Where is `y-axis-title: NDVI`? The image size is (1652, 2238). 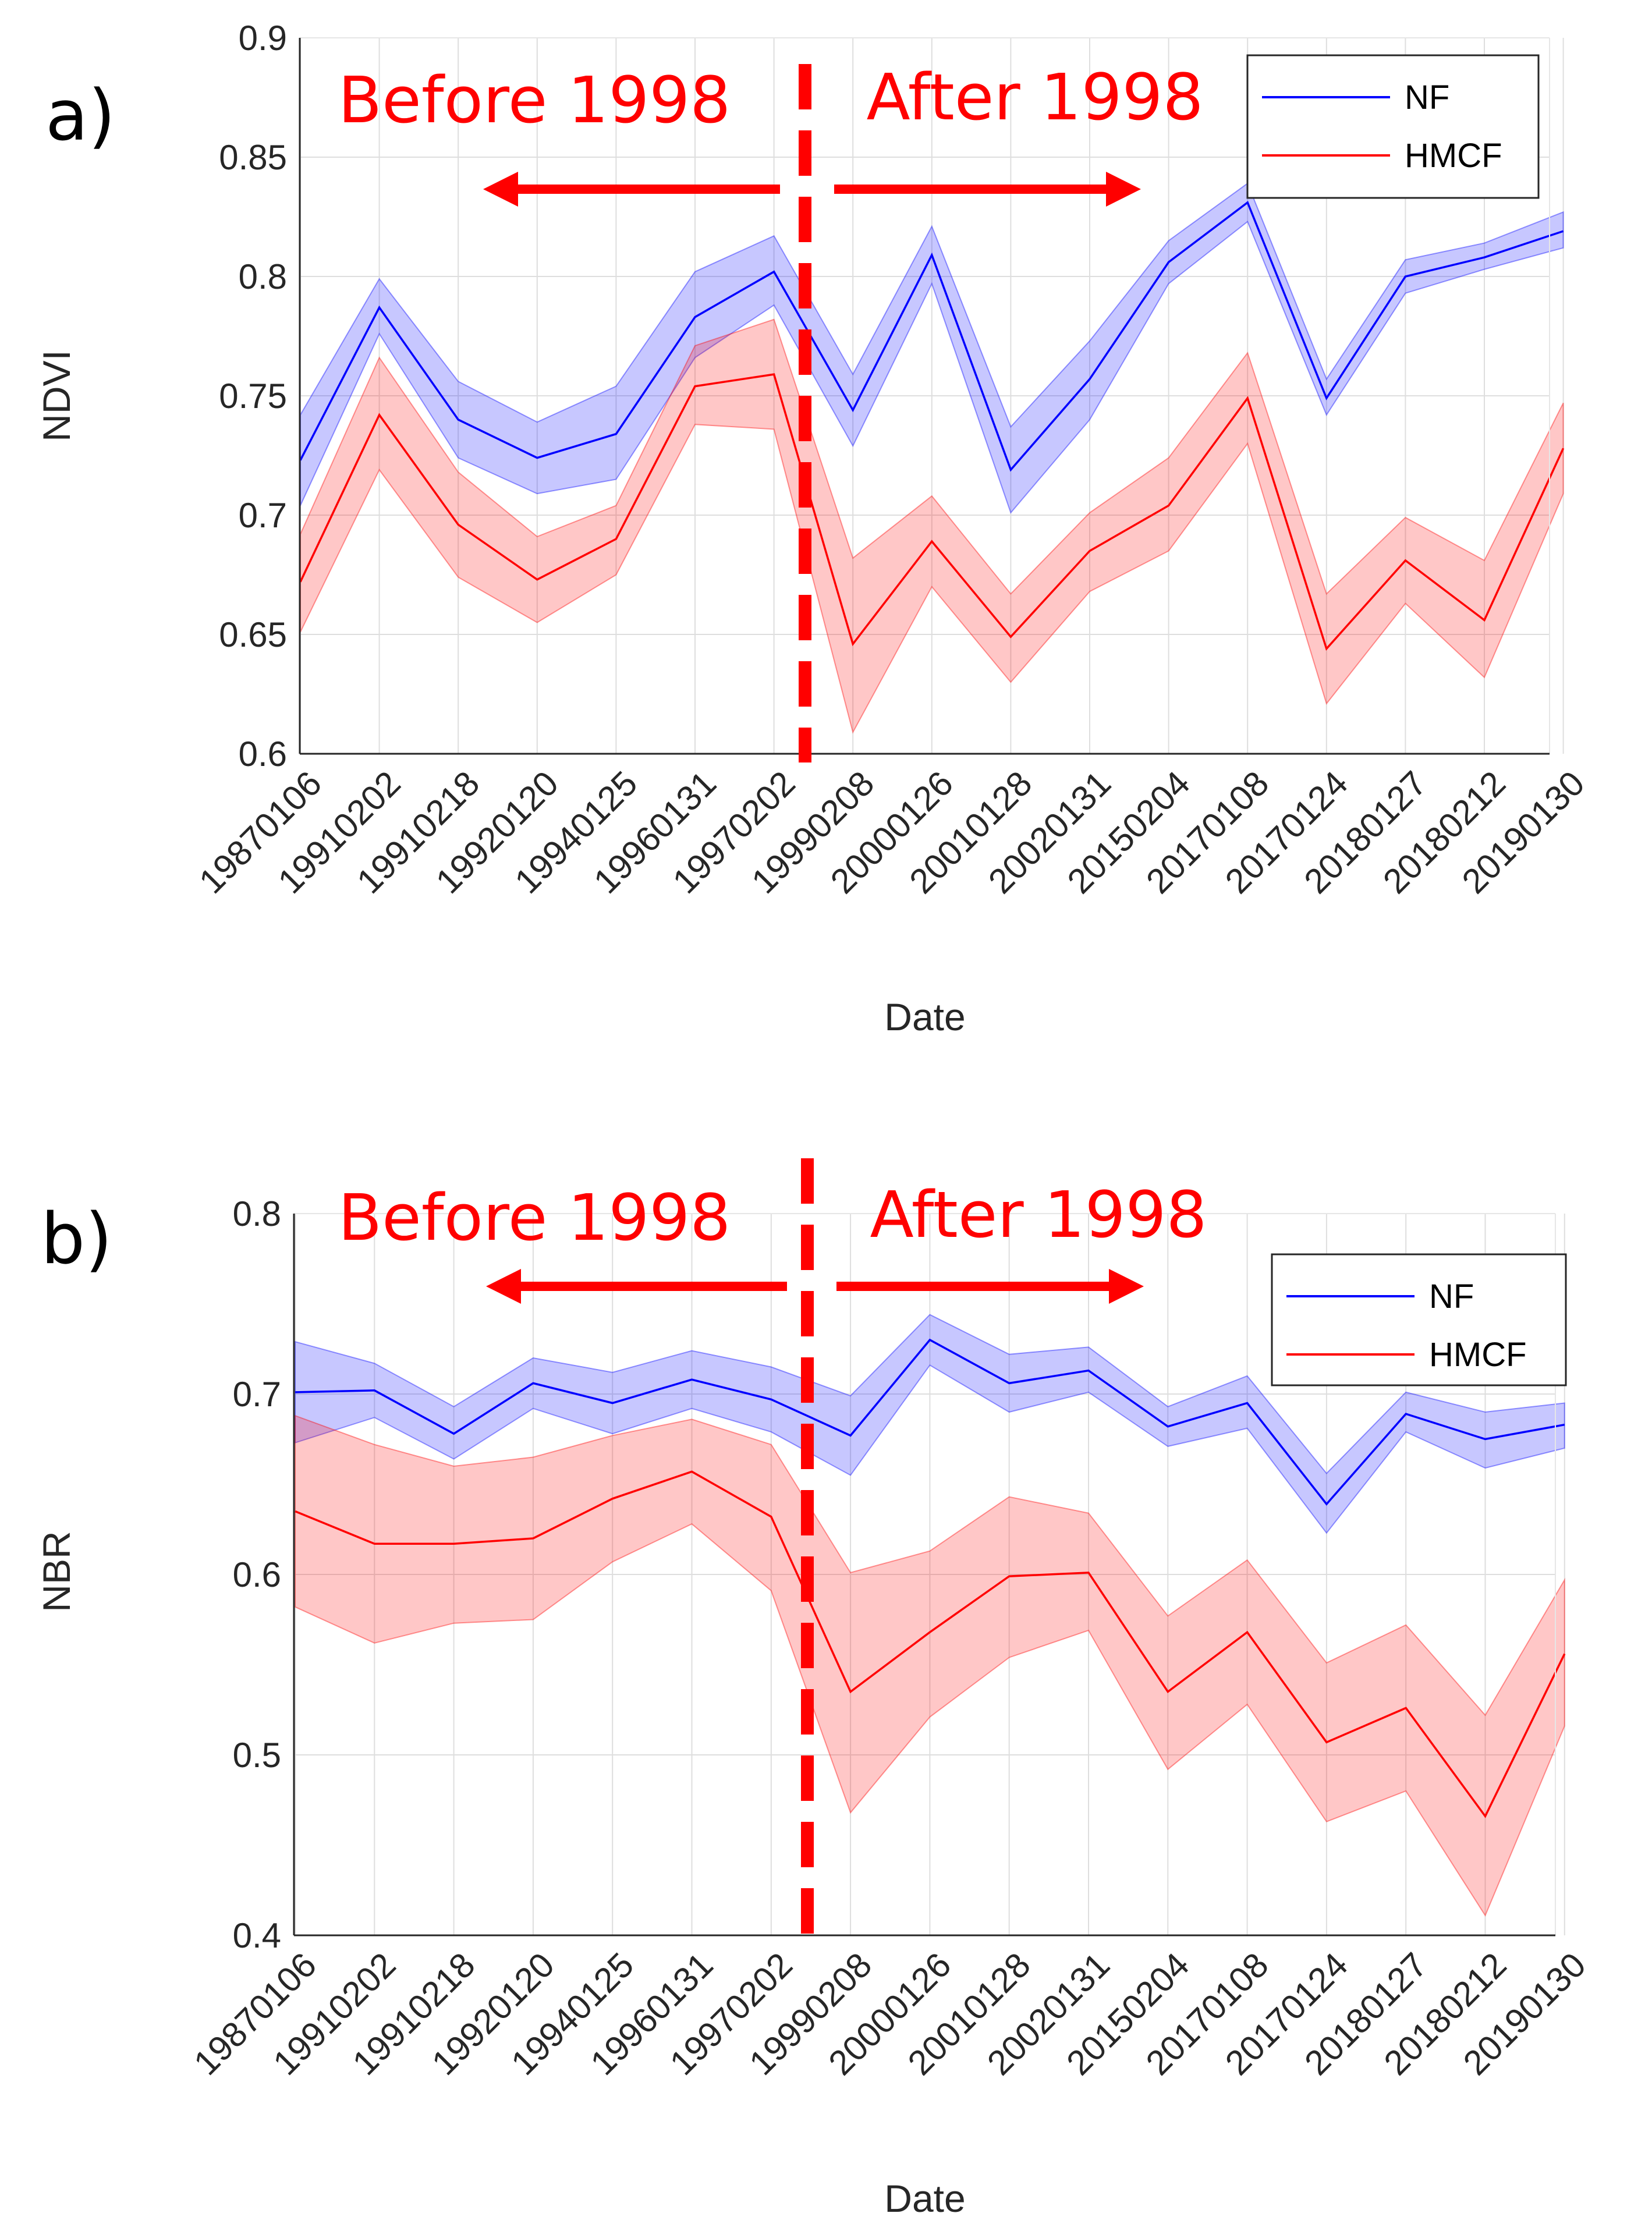 y-axis-title: NDVI is located at coordinates (56, 396).